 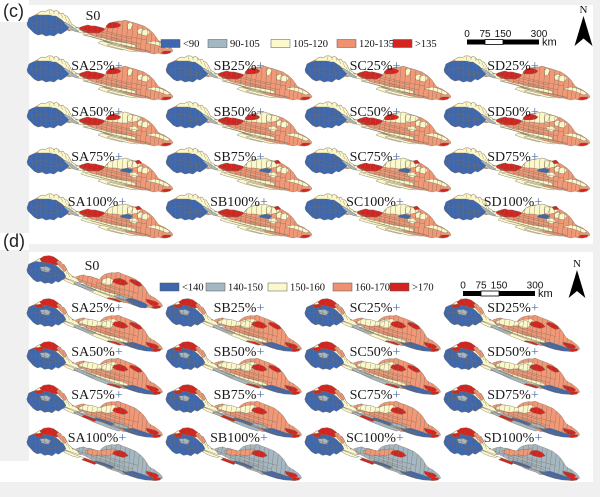 What do you see at coordinates (376, 44) in the screenshot?
I see `svg-text: 120-135` at bounding box center [376, 44].